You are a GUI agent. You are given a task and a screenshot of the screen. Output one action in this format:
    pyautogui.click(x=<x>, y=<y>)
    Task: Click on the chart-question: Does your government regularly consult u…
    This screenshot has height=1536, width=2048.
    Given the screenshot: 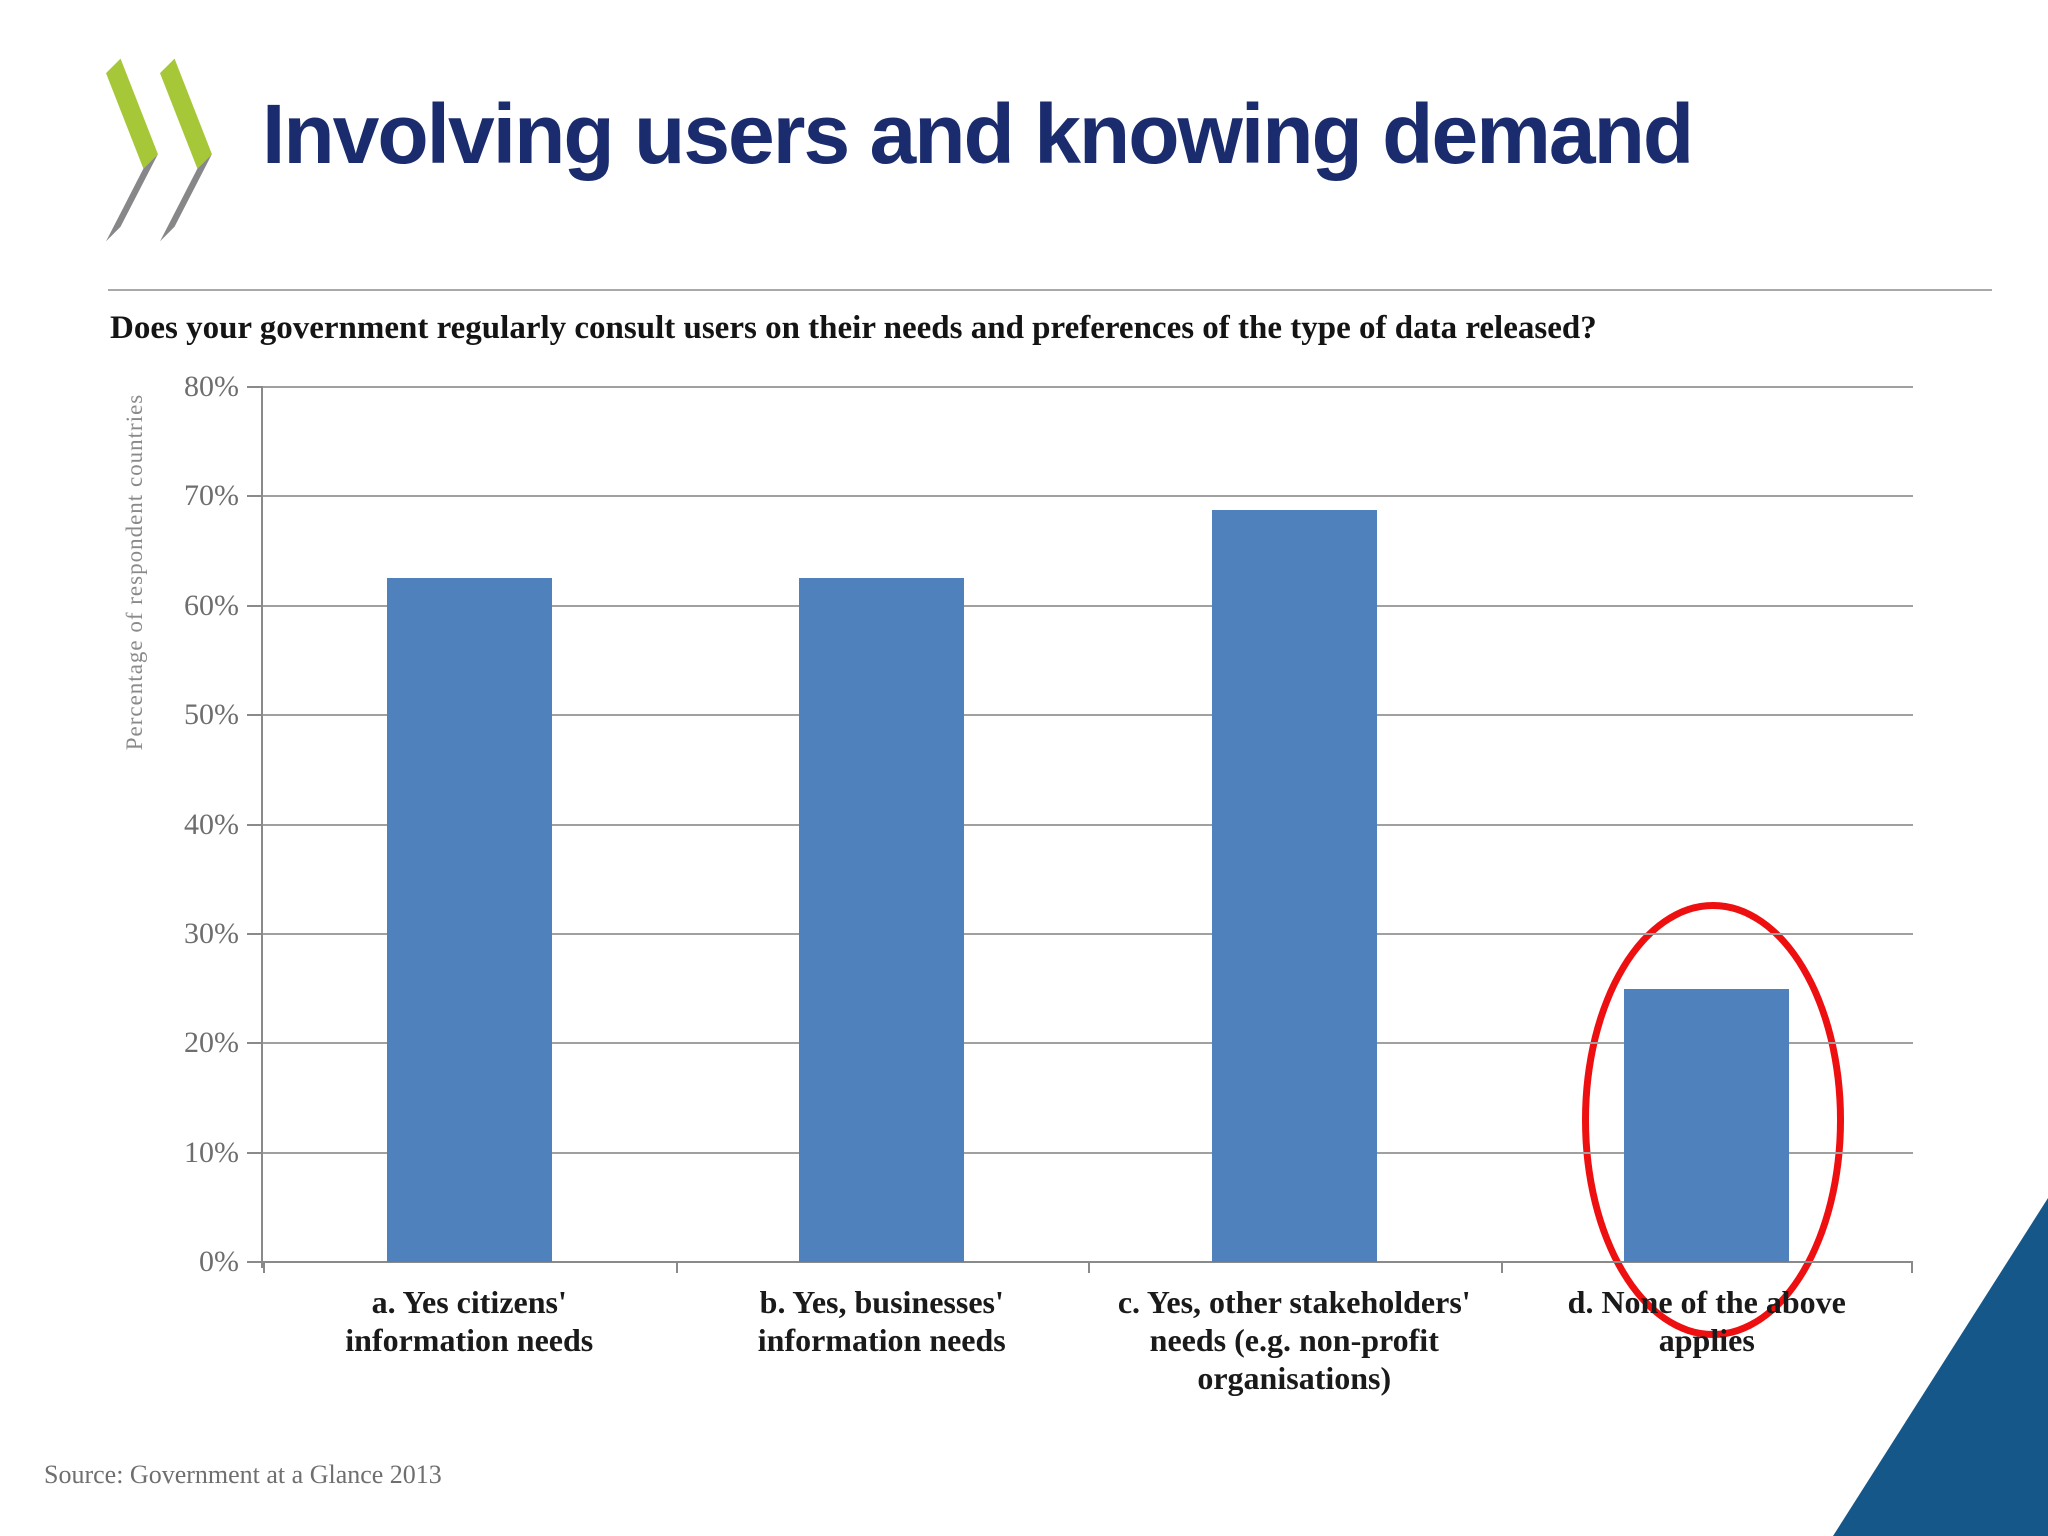 What is the action you would take?
    pyautogui.click(x=853, y=328)
    